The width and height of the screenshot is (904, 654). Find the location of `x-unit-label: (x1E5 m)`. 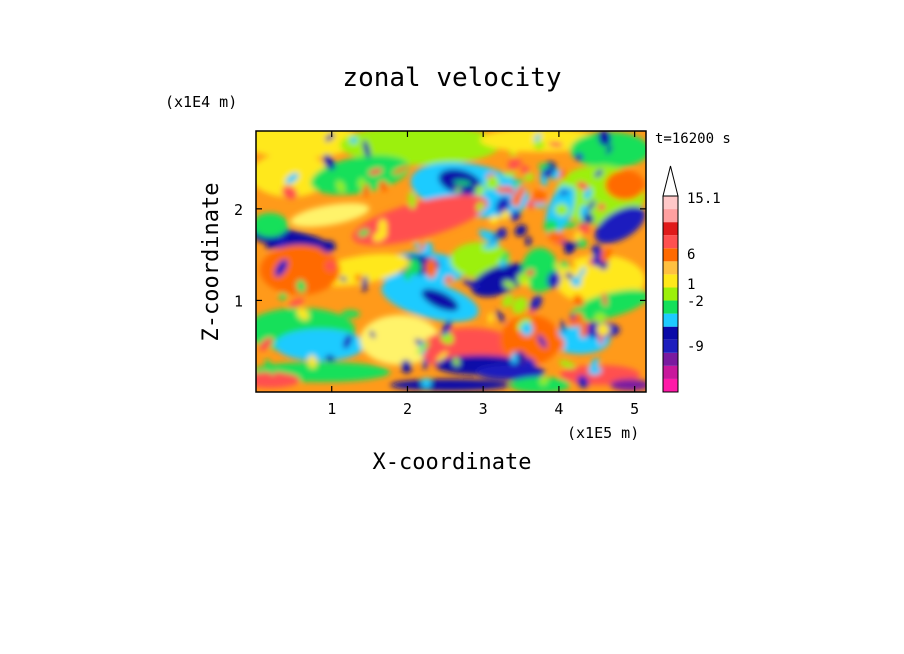

x-unit-label: (x1E5 m) is located at coordinates (603, 433).